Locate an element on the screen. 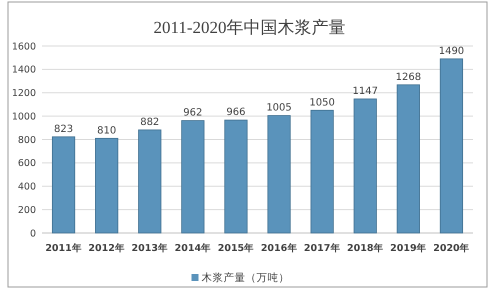 Image resolution: width=499 pixels, height=295 pixels. x-tick-label: 2014年 is located at coordinates (193, 248).